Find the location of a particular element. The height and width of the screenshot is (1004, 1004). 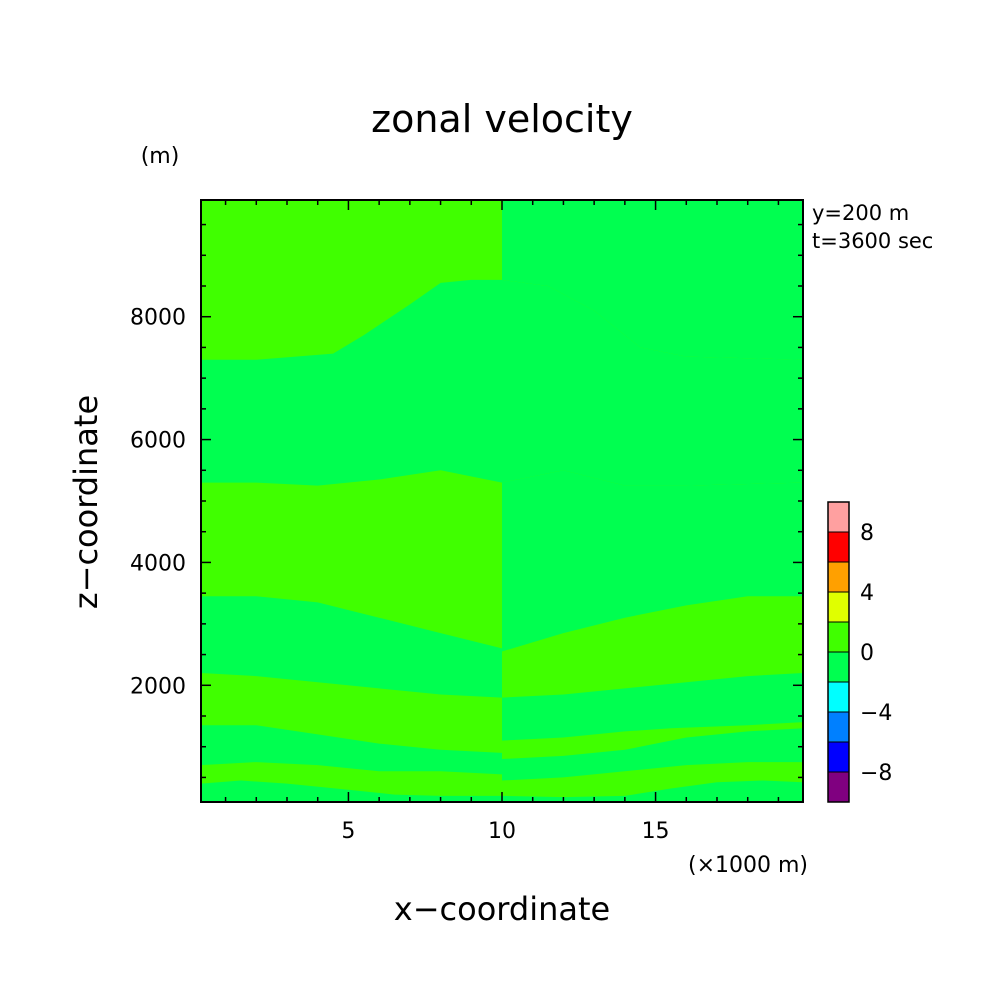

colorbar: −8 −4 0 4 8 is located at coordinates (859, 652).